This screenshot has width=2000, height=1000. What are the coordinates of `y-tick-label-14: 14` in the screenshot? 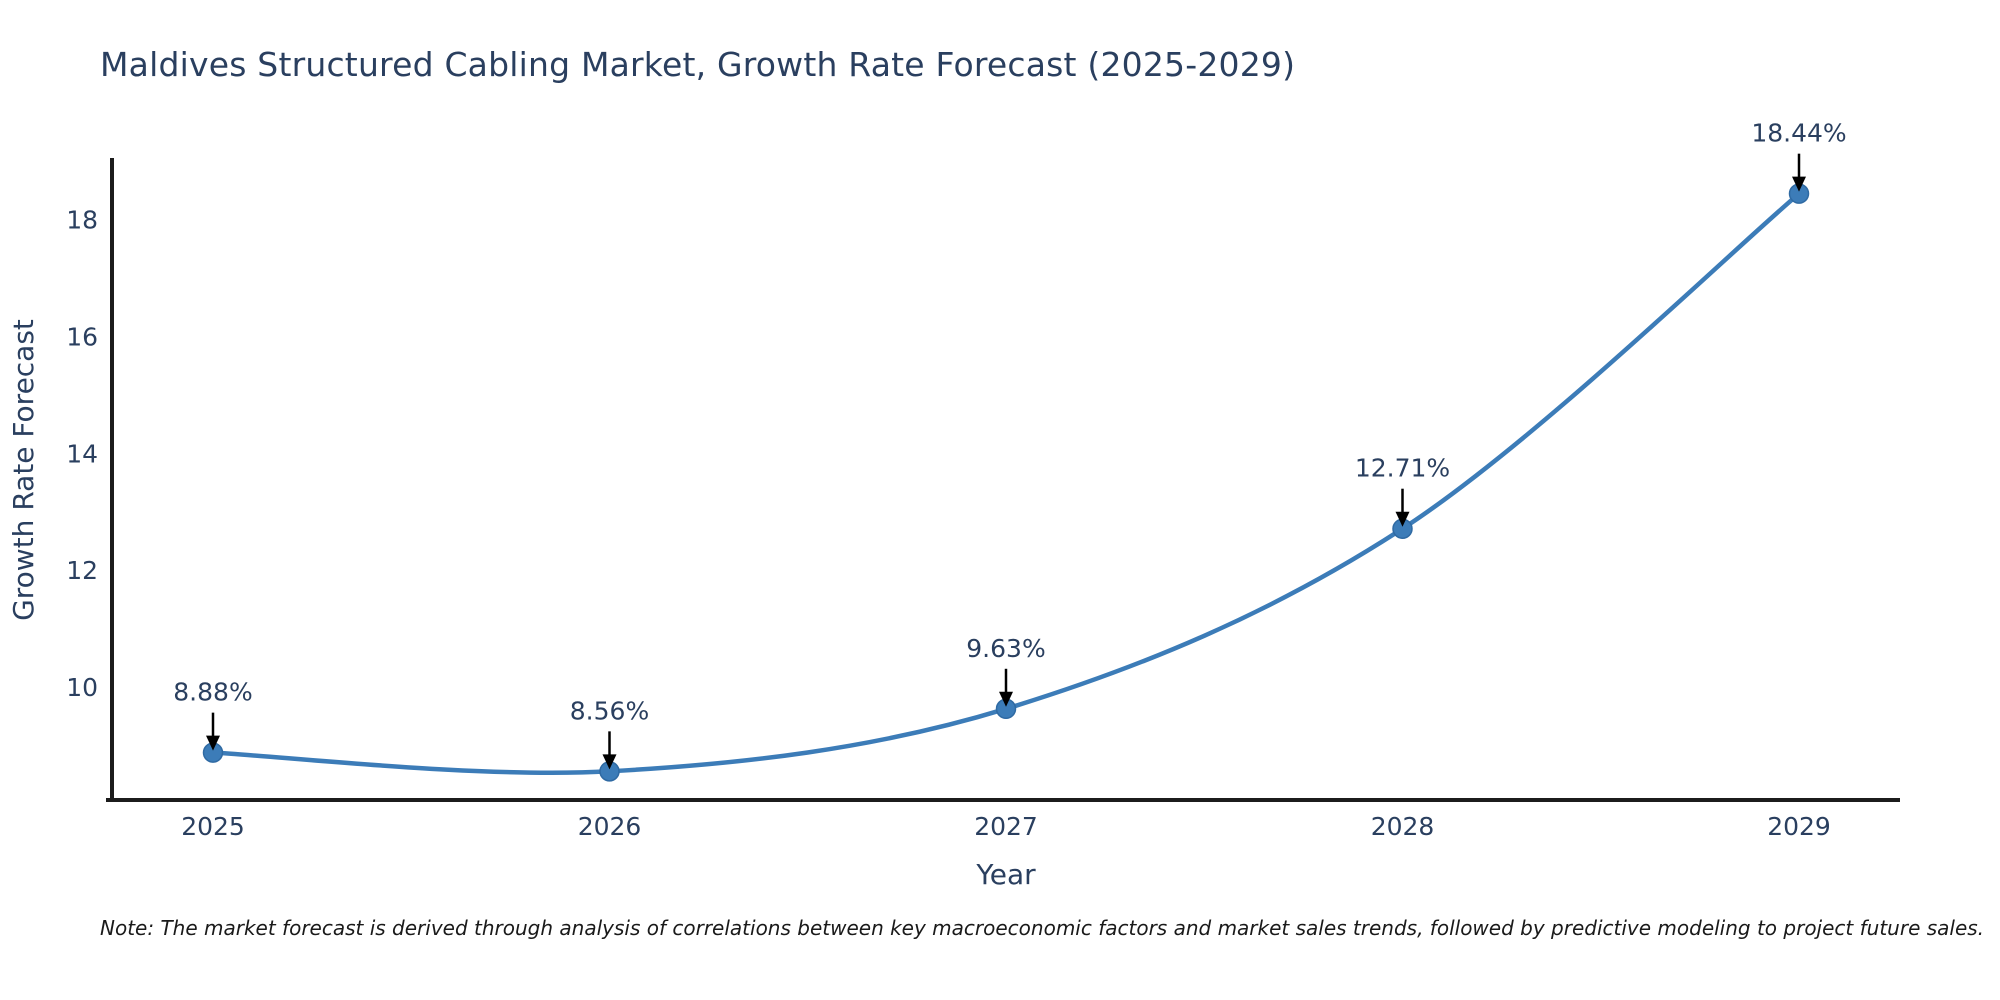 It's located at (82, 453).